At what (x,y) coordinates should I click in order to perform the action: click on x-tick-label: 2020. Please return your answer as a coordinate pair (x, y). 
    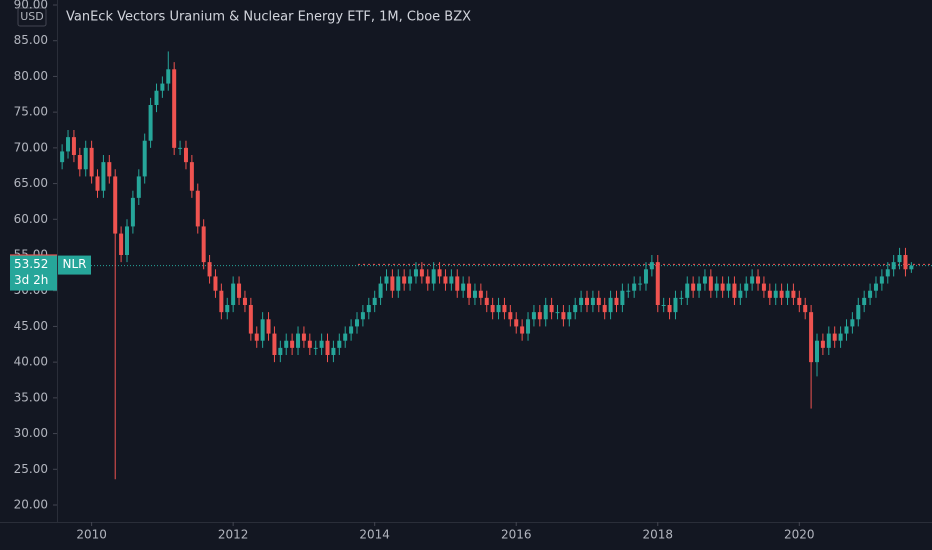
    Looking at the image, I should click on (799, 535).